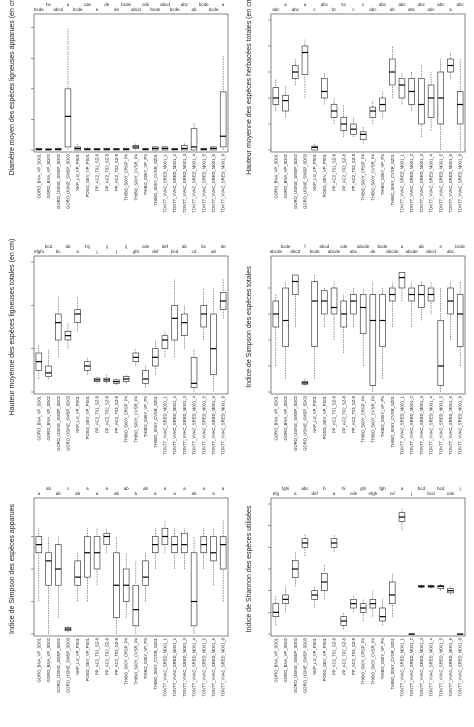 This screenshot has height=727, width=474. Describe the element at coordinates (372, 418) in the screenshot. I see `x-tick-label: THIBO_S00Y_CVSR_P4` at that location.